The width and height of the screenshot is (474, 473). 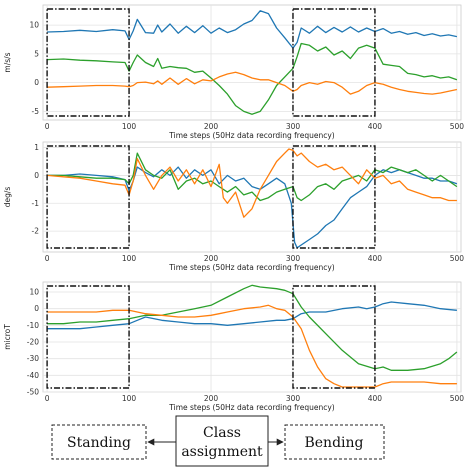 What do you see at coordinates (7, 197) in the screenshot?
I see `y-axis-label: deg/s` at bounding box center [7, 197].